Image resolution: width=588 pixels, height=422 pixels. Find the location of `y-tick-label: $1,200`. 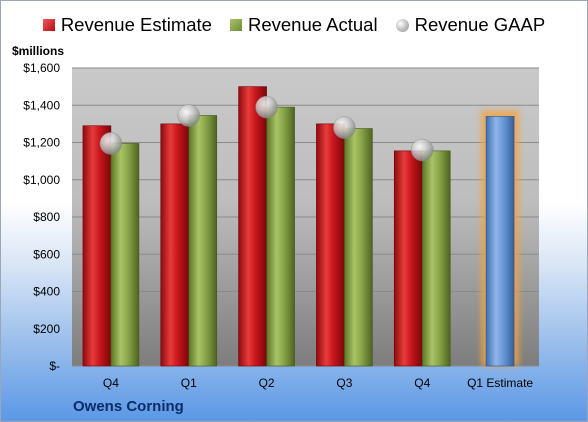

y-tick-label: $1,200 is located at coordinates (41, 143).